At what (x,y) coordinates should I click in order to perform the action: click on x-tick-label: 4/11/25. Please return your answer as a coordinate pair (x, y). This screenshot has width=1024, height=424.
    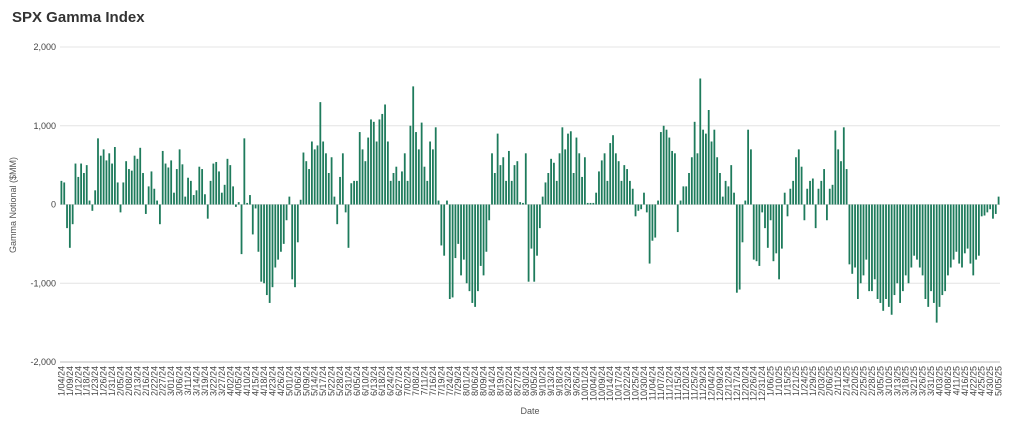
    Looking at the image, I should click on (956, 380).